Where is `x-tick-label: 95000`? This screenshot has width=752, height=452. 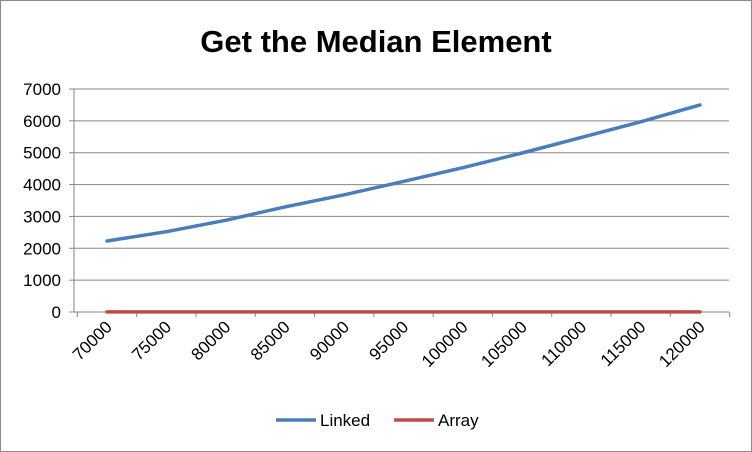 x-tick-label: 95000 is located at coordinates (388, 340).